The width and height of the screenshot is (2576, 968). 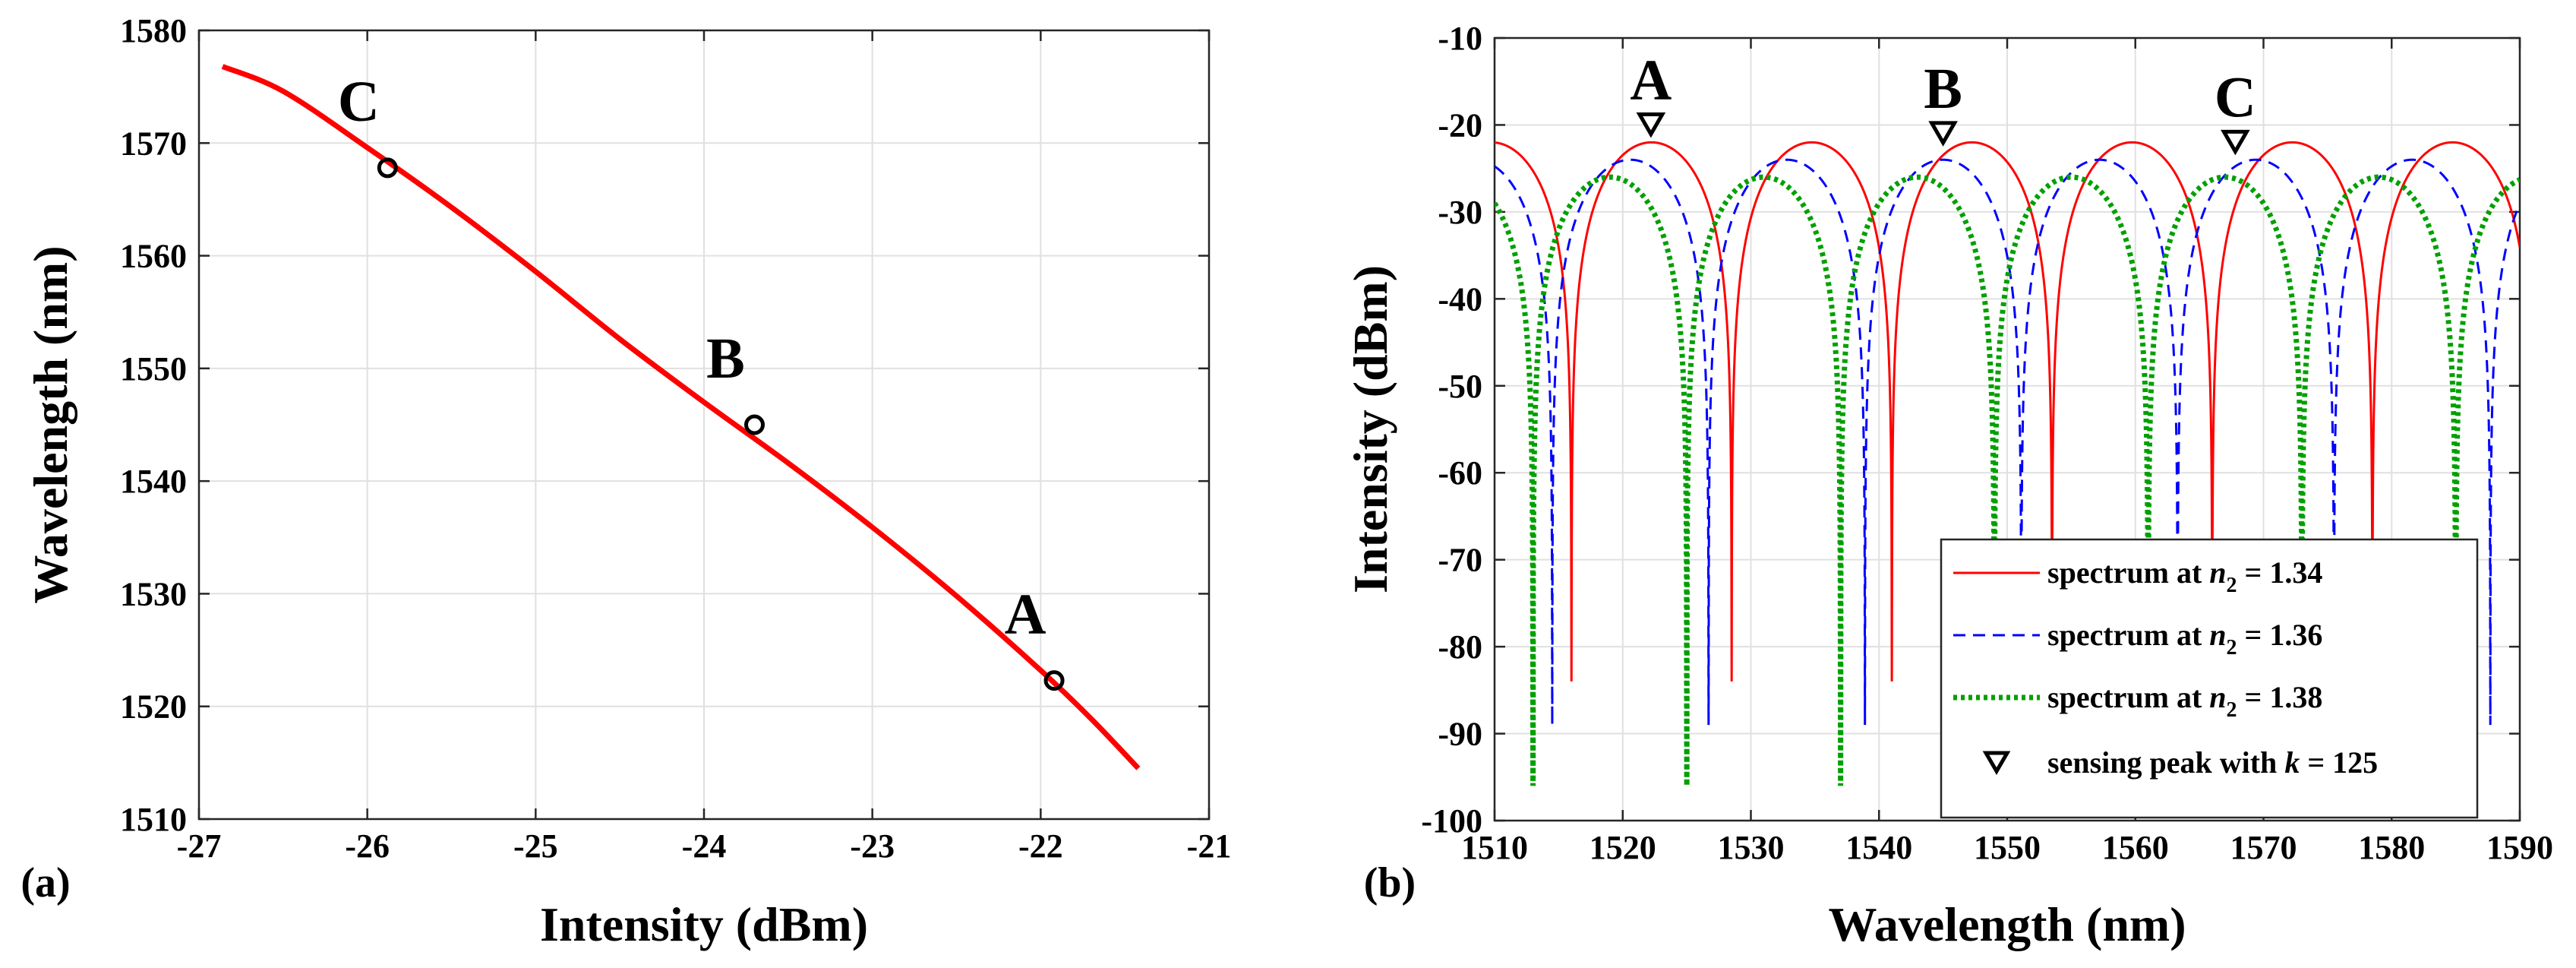 What do you see at coordinates (359, 102) in the screenshot?
I see `panel-a-point-label-C: C` at bounding box center [359, 102].